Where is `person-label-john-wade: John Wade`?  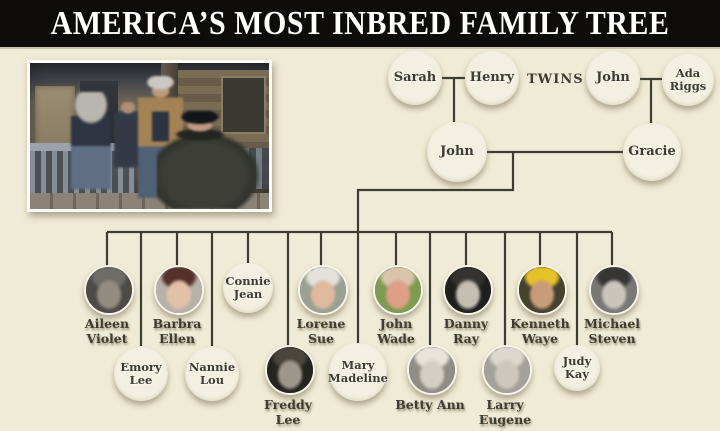
person-label-john-wade: John Wade is located at coordinates (396, 331).